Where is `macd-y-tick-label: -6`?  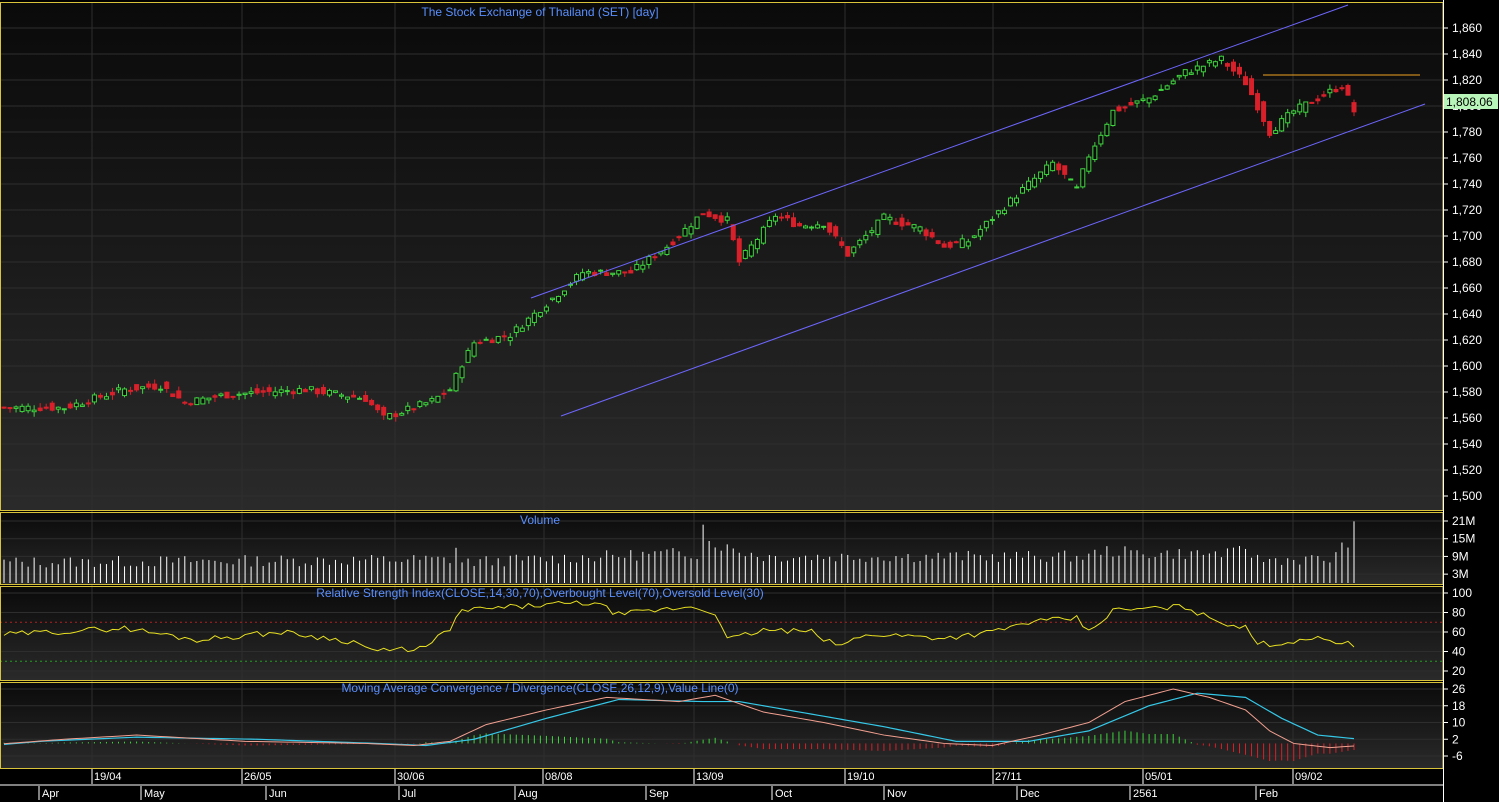 macd-y-tick-label: -6 is located at coordinates (1457, 756).